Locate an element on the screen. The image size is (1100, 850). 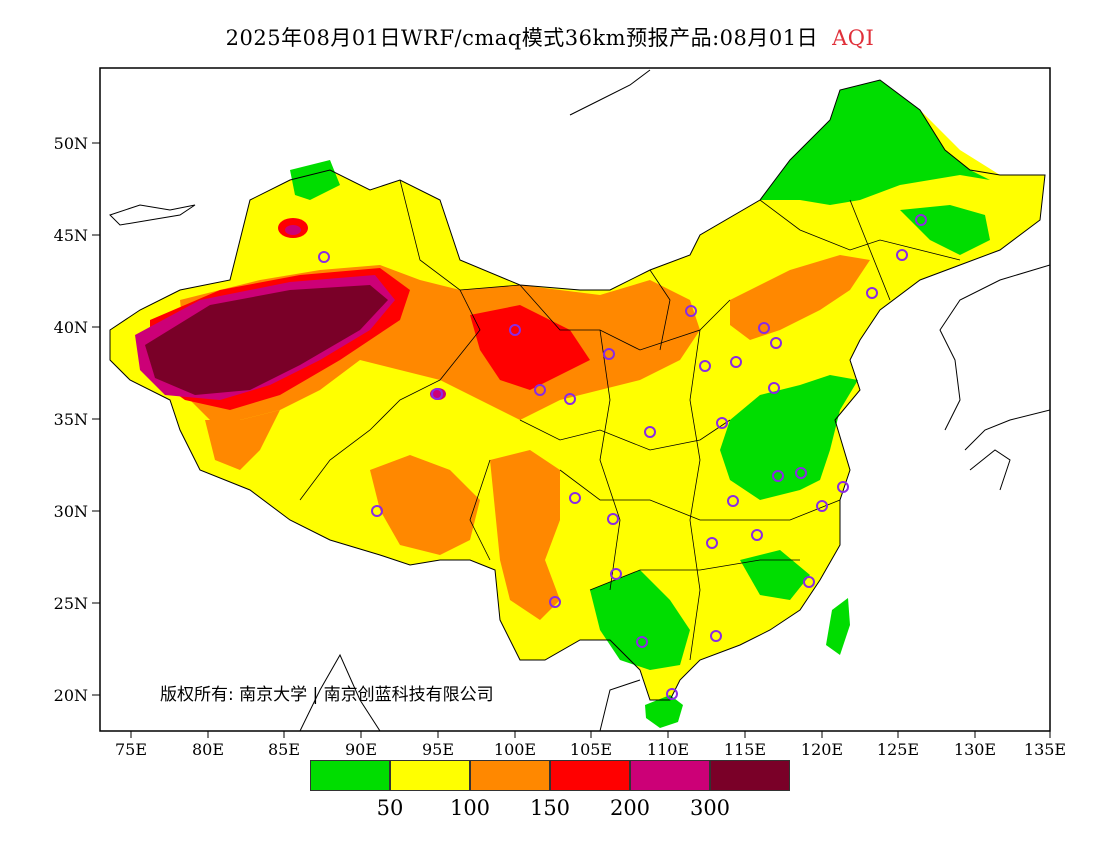
lat-tick-label: 25N is located at coordinates (71, 603).